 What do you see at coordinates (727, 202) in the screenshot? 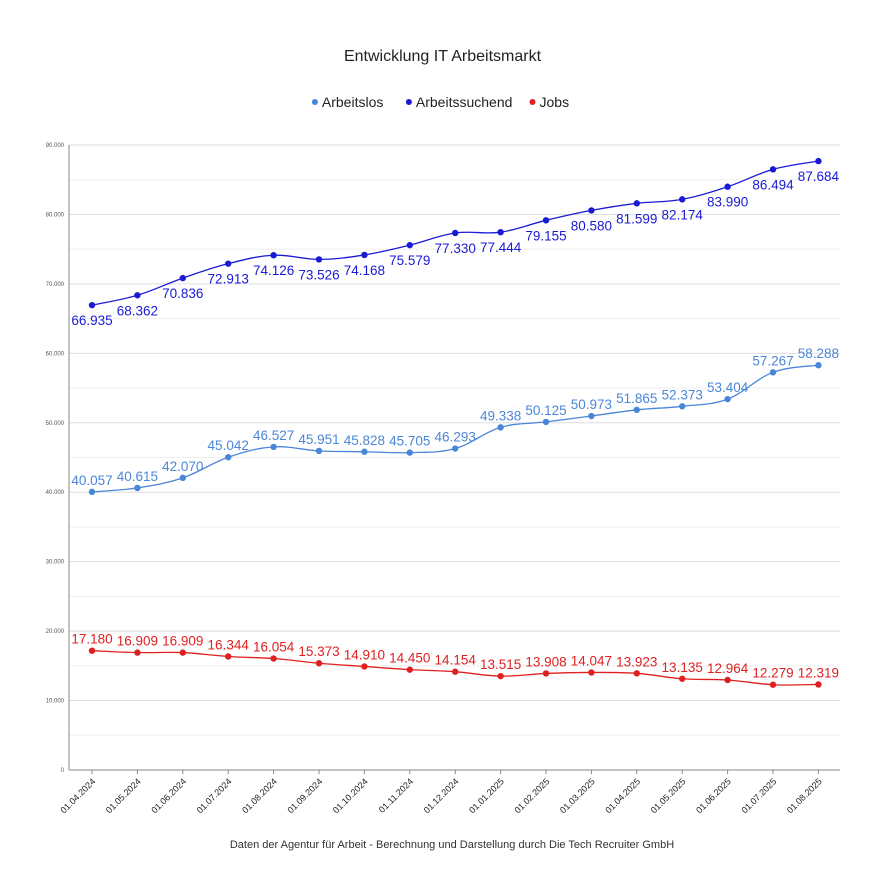
I see `data-label: 83.990` at bounding box center [727, 202].